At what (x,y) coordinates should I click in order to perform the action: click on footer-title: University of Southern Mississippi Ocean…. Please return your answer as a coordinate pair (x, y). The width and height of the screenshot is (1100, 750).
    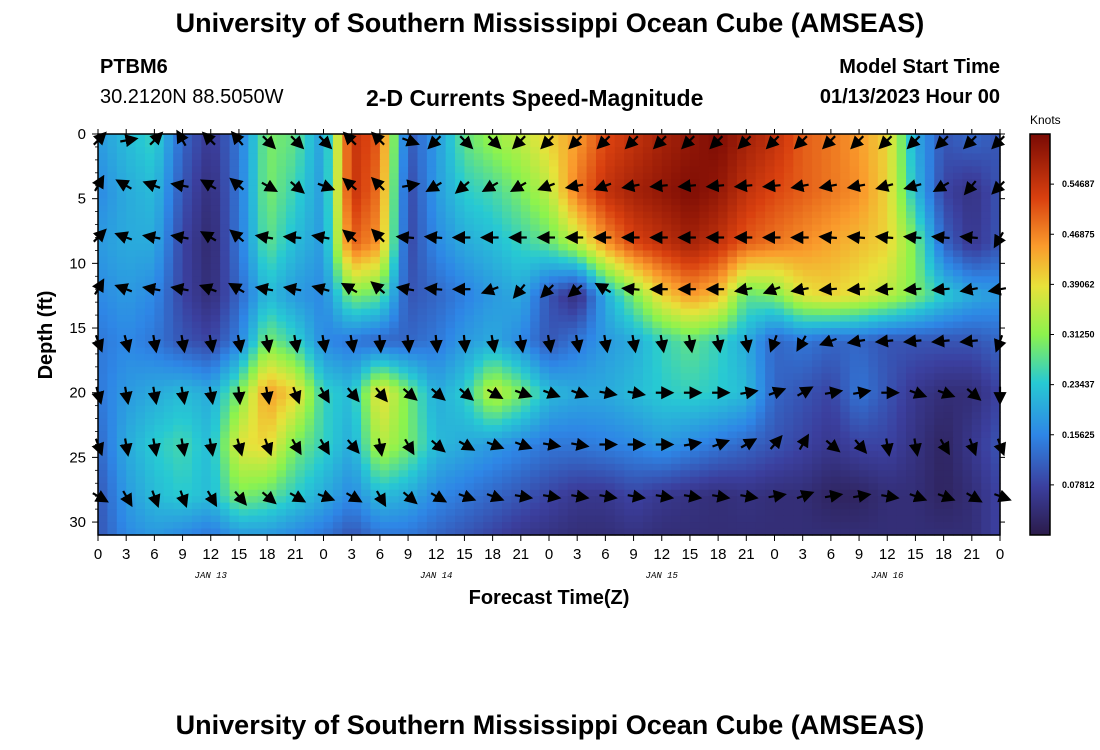
    Looking at the image, I should click on (550, 725).